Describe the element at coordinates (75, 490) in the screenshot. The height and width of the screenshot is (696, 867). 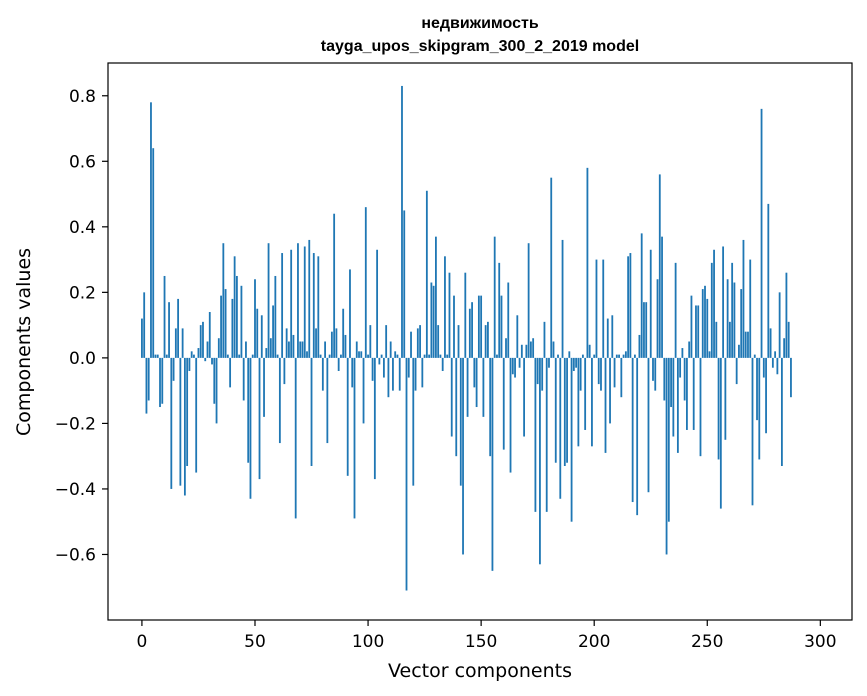
I see `y-tick-label: −0.4` at that location.